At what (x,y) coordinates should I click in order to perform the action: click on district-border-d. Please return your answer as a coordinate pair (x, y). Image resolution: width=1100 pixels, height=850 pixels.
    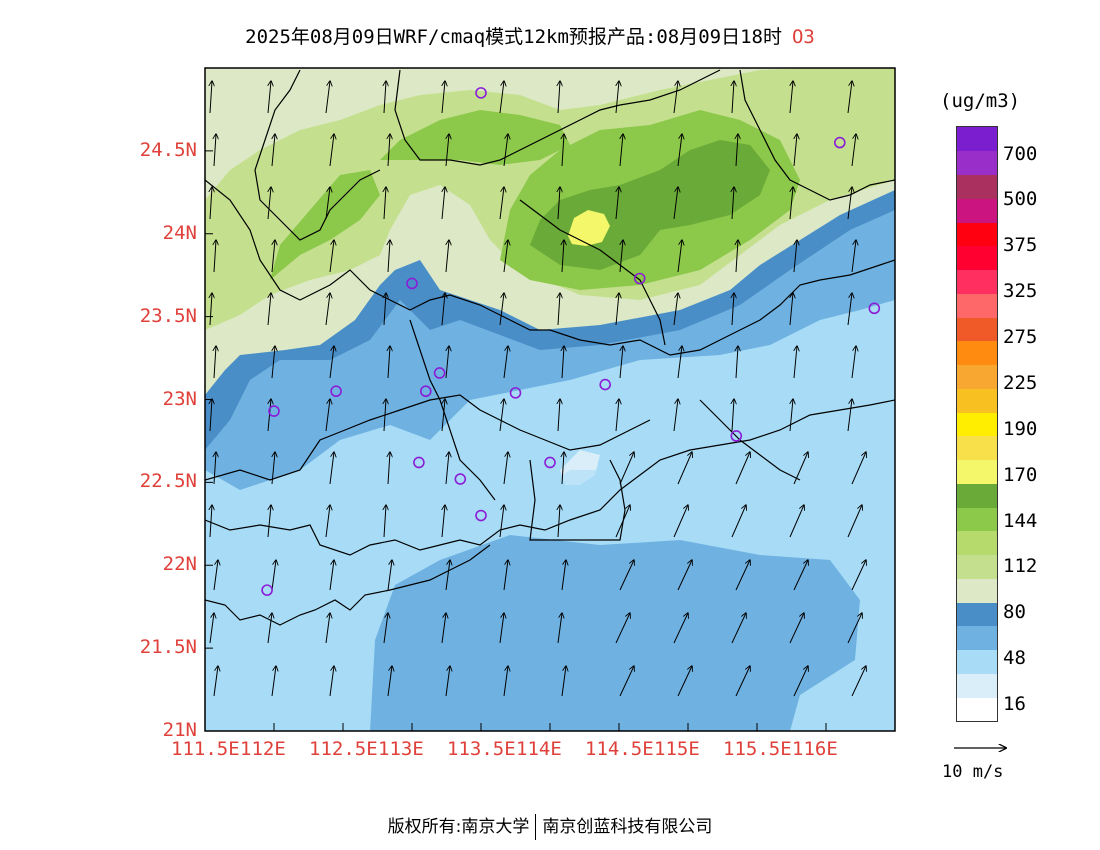
    Looking at the image, I should click on (592, 272).